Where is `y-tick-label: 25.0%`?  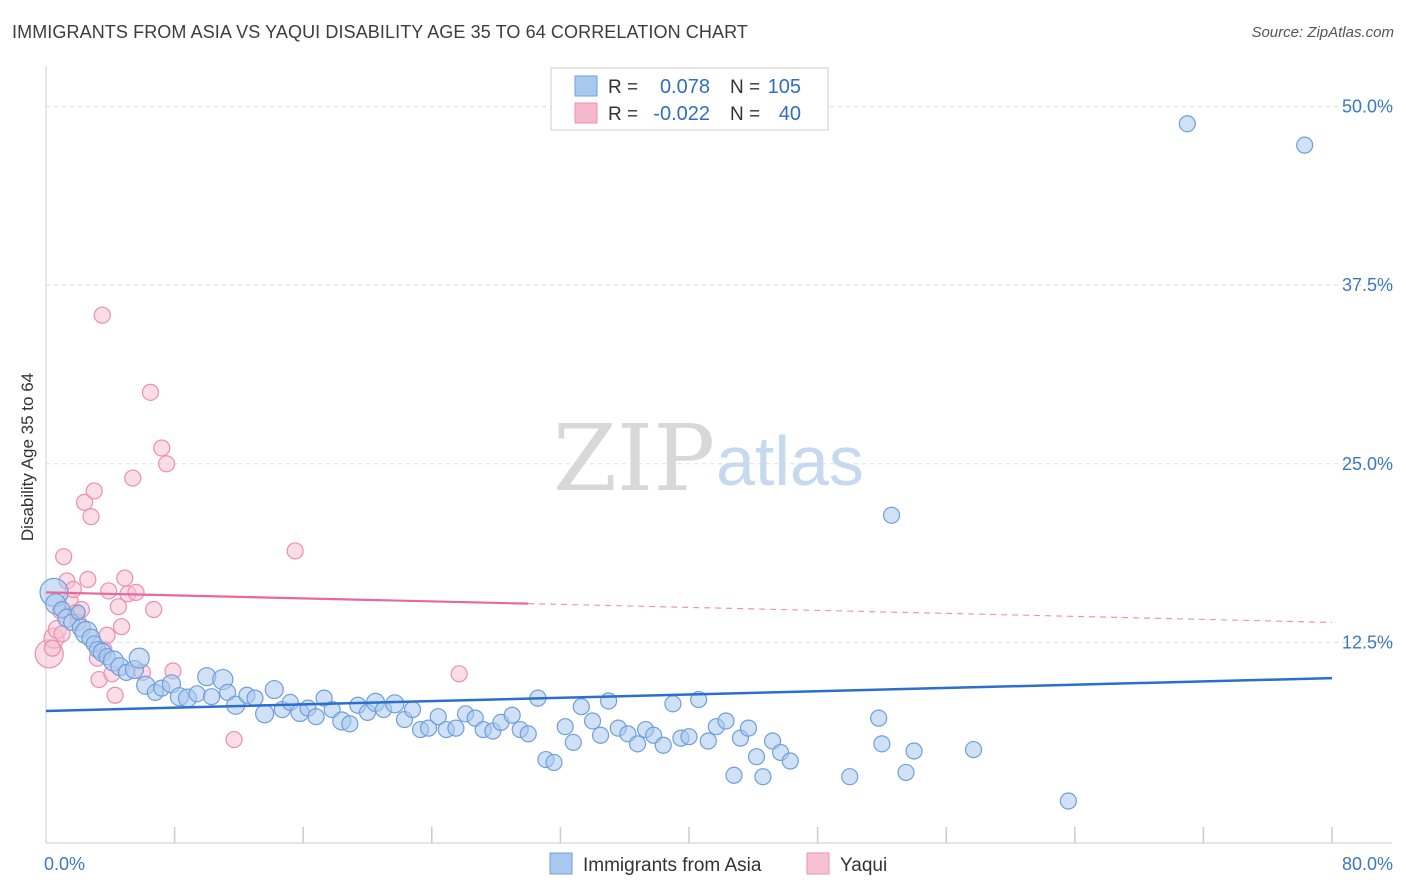
y-tick-label: 25.0% is located at coordinates (1367, 464).